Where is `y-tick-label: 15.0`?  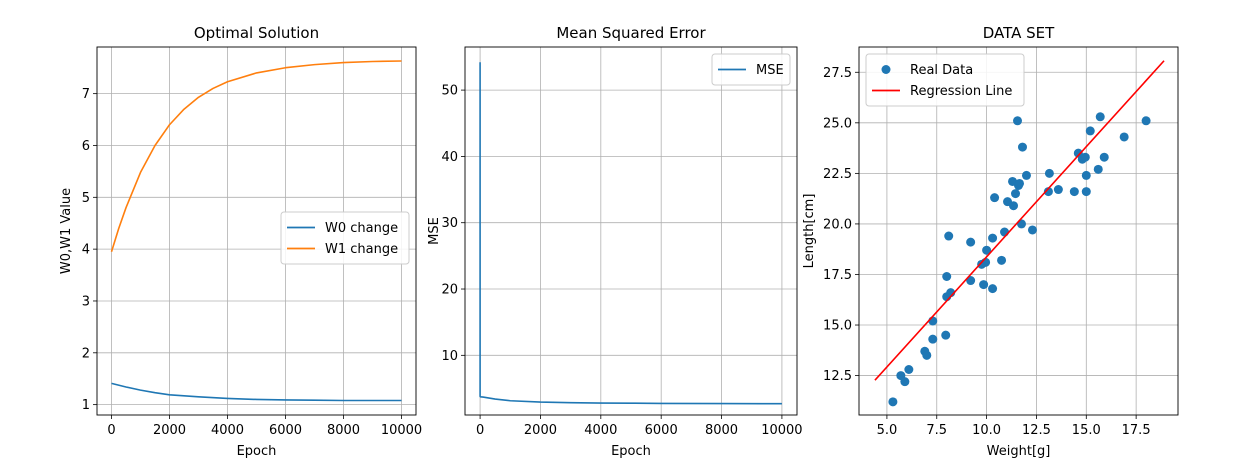 y-tick-label: 15.0 is located at coordinates (837, 326).